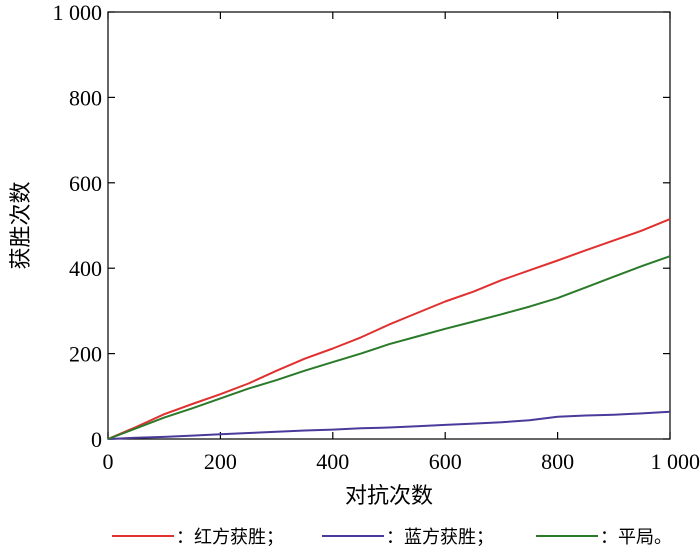 This screenshot has width=700, height=551. What do you see at coordinates (85, 268) in the screenshot?
I see `y-tick-label: 400` at bounding box center [85, 268].